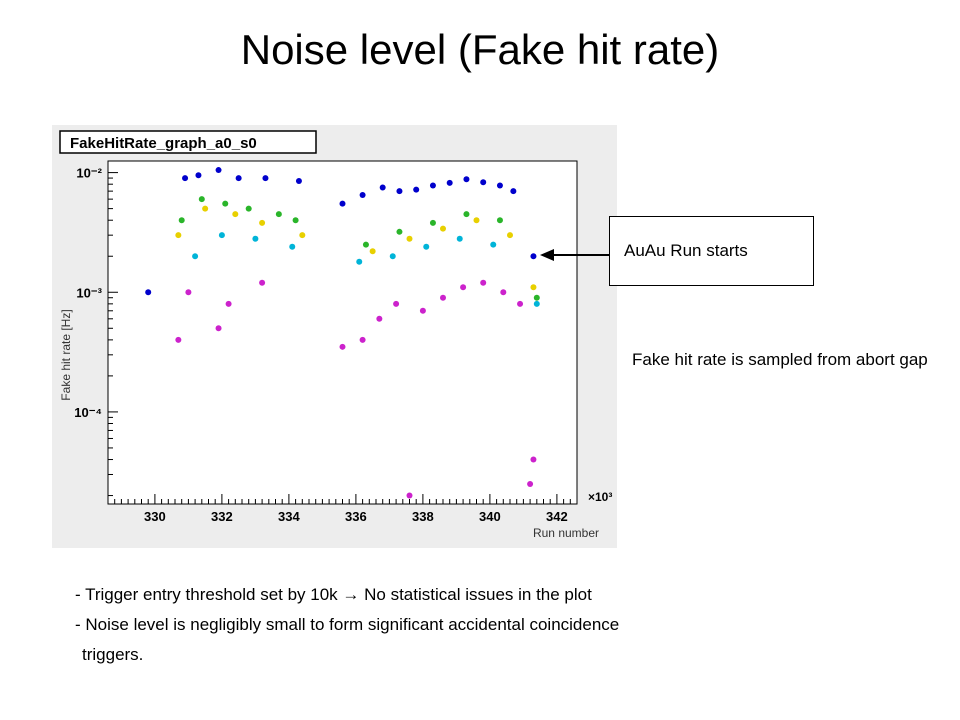 This screenshot has height=720, width=960. Describe the element at coordinates (155, 516) in the screenshot. I see `x-tick-label: 330` at that location.